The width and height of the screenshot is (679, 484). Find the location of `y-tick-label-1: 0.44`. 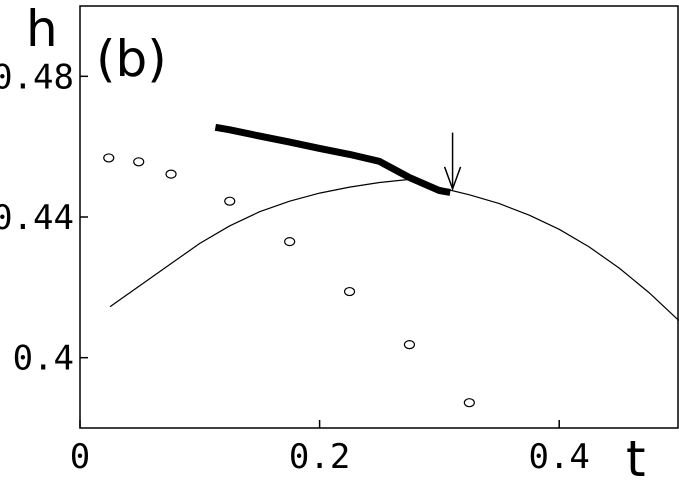

y-tick-label-1: 0.44 is located at coordinates (37, 218).